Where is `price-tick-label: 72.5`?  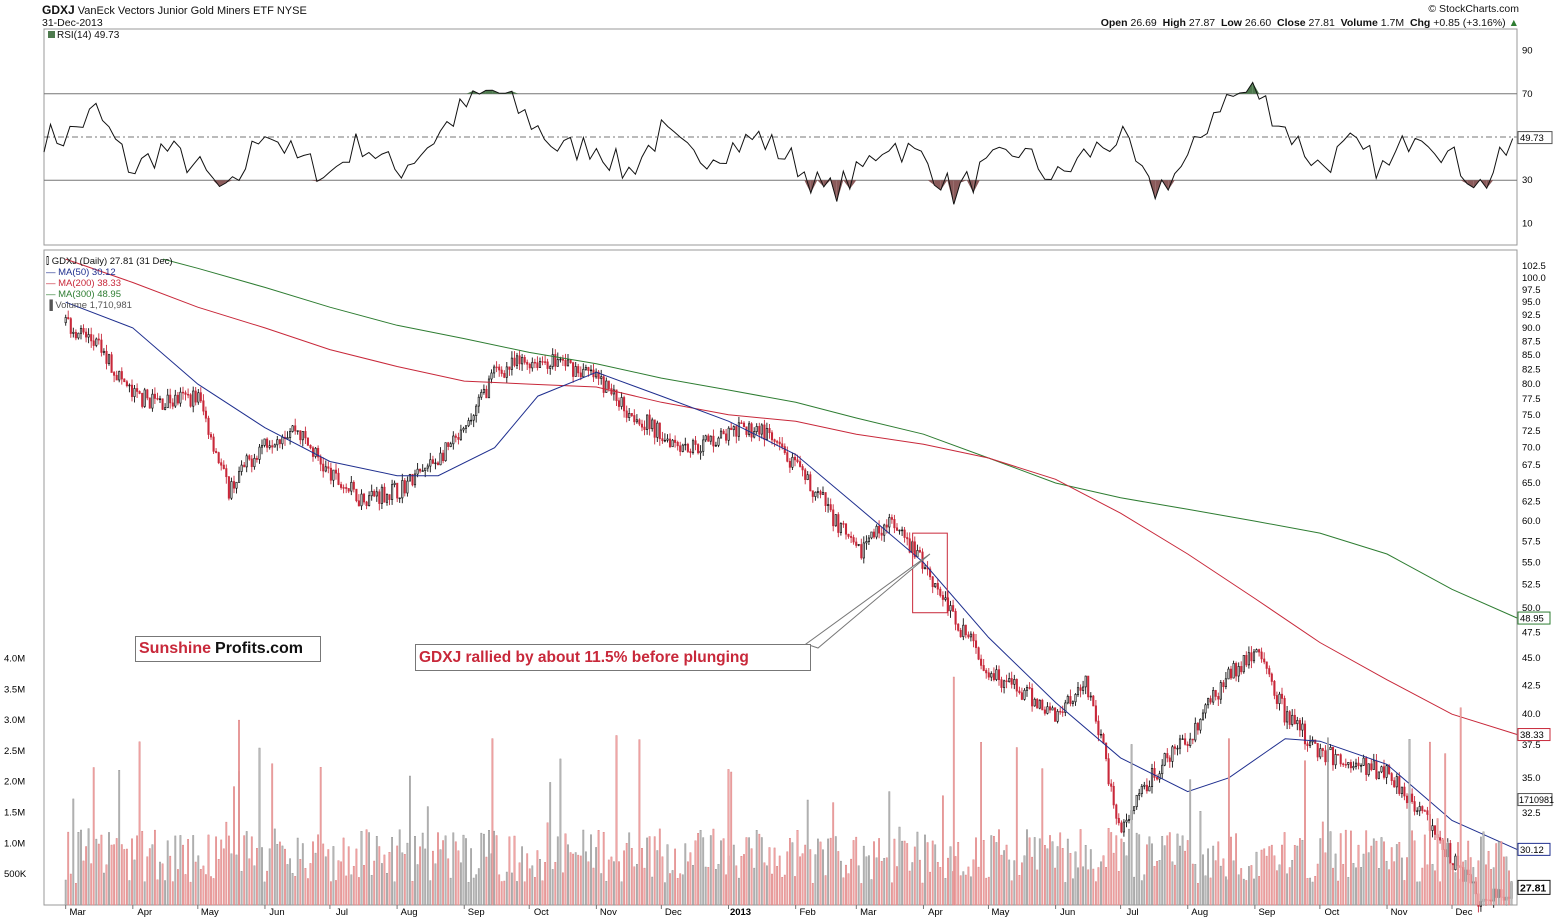
price-tick-label: 72.5 is located at coordinates (1531, 431).